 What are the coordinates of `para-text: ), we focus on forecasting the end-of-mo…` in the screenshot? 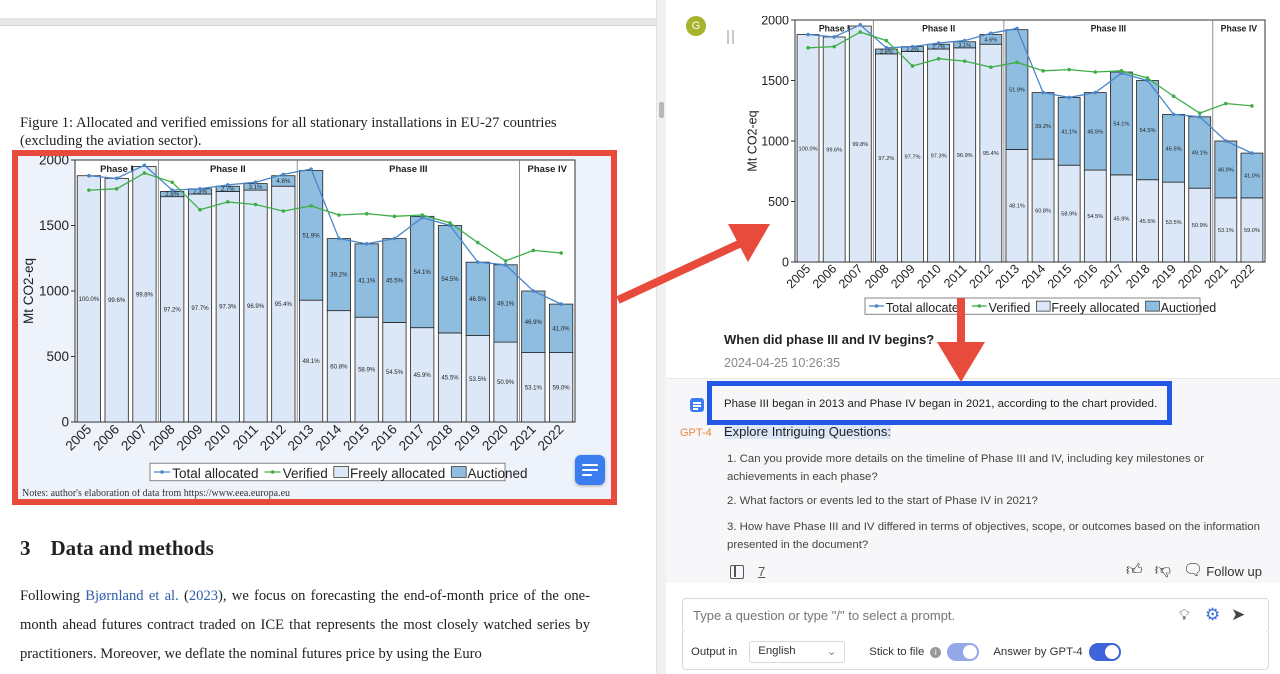 It's located at (305, 625).